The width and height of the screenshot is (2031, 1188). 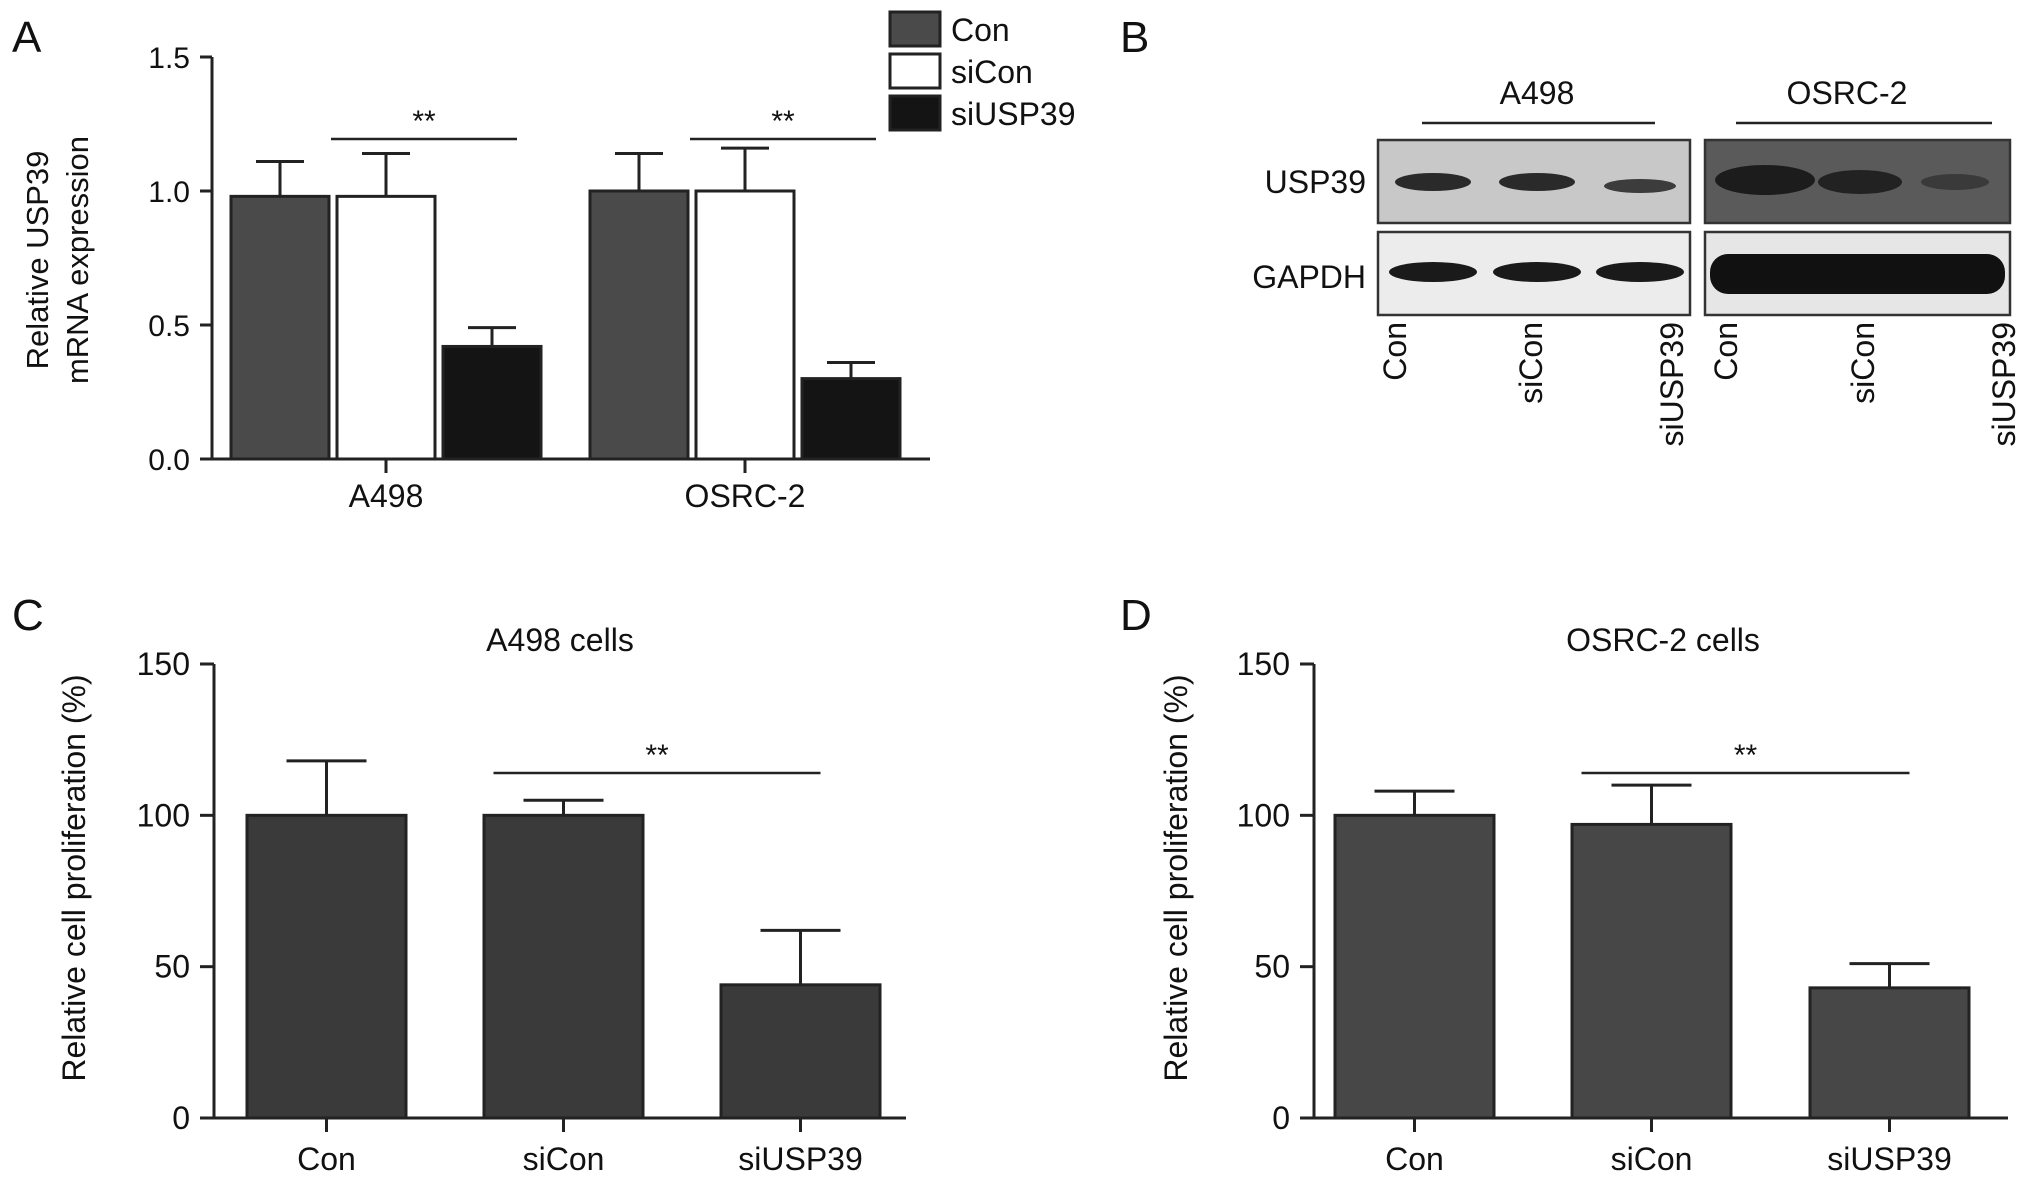 What do you see at coordinates (1640, 272) in the screenshot?
I see `blot-gapdh-a498-band-siusp39` at bounding box center [1640, 272].